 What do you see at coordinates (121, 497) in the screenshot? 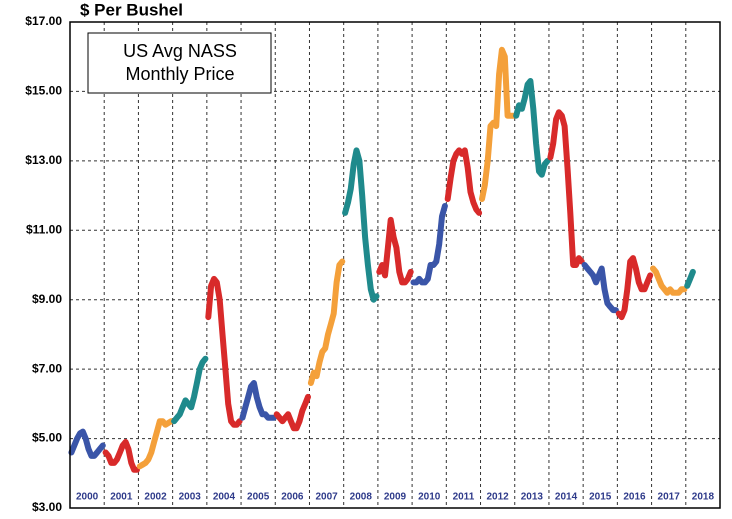
I see `x-tick-label: 2001` at bounding box center [121, 497].